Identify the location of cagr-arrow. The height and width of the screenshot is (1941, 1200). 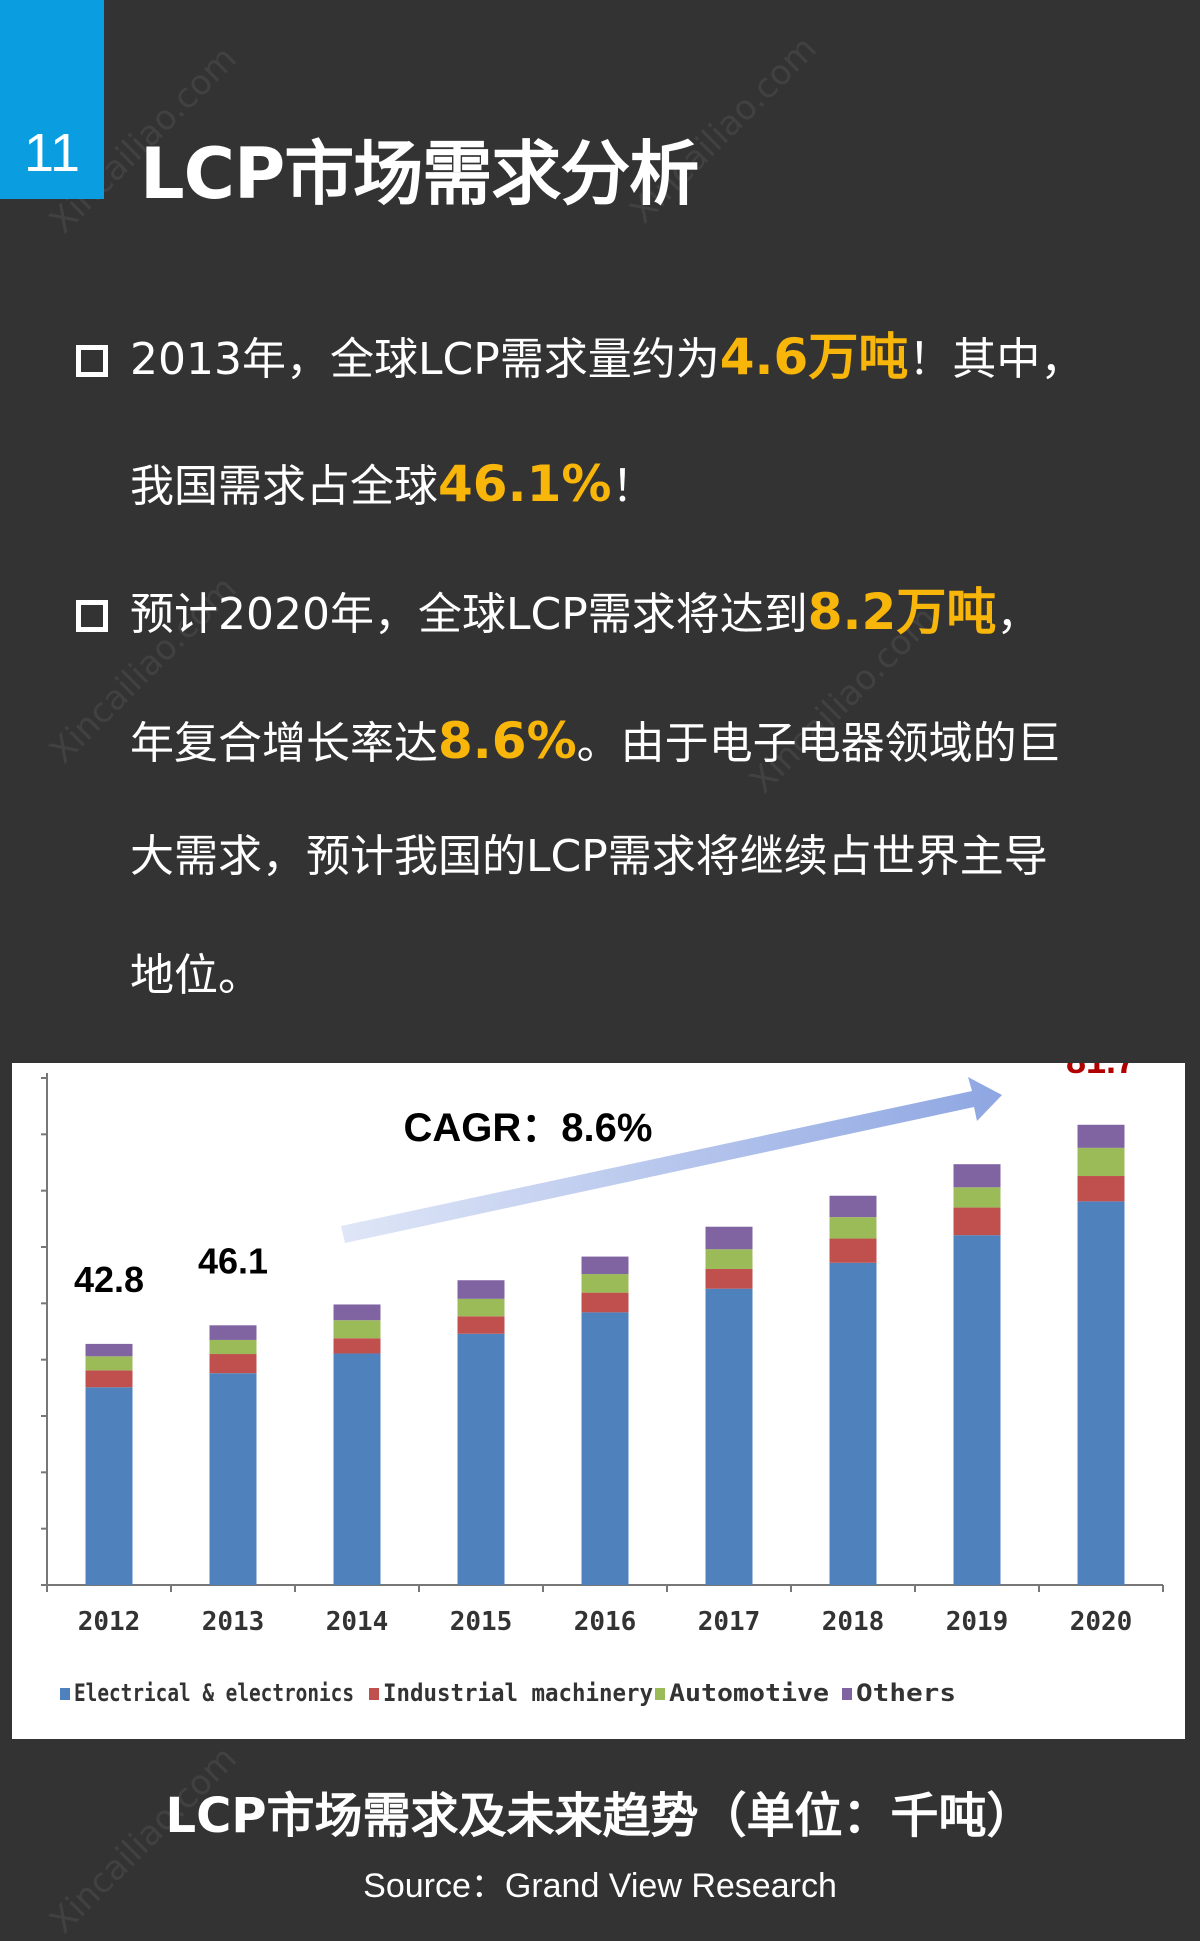
(671, 1160).